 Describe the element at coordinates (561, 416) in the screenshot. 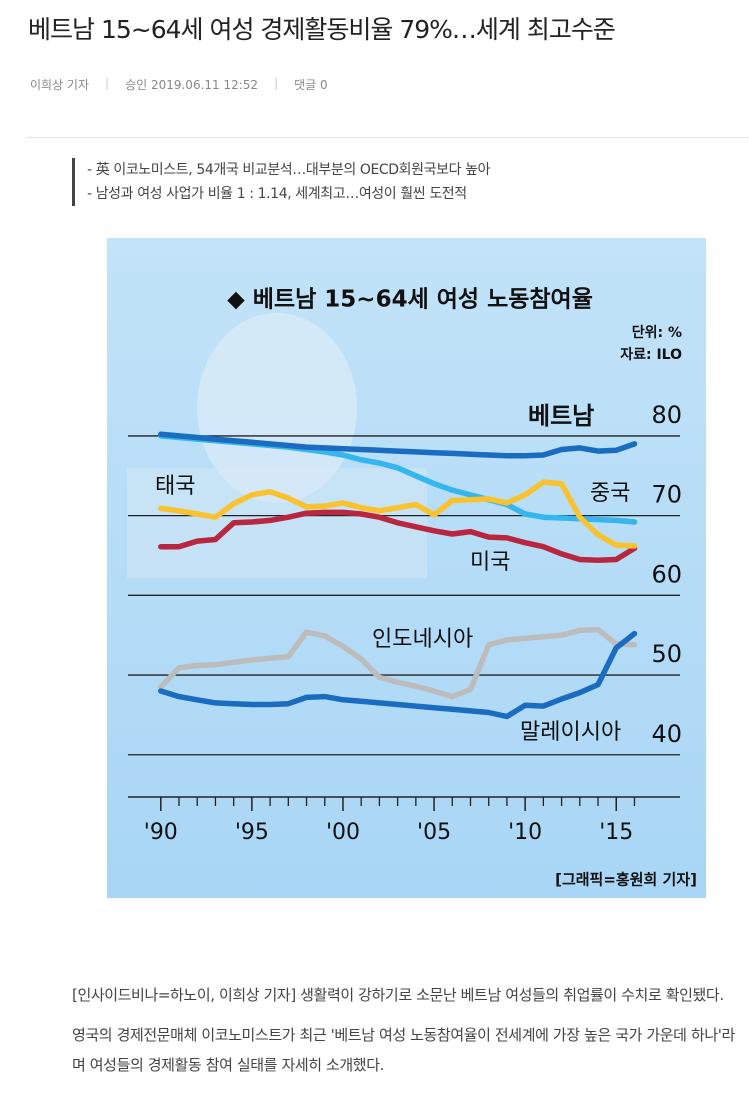

I see `series-label: 베트남` at that location.